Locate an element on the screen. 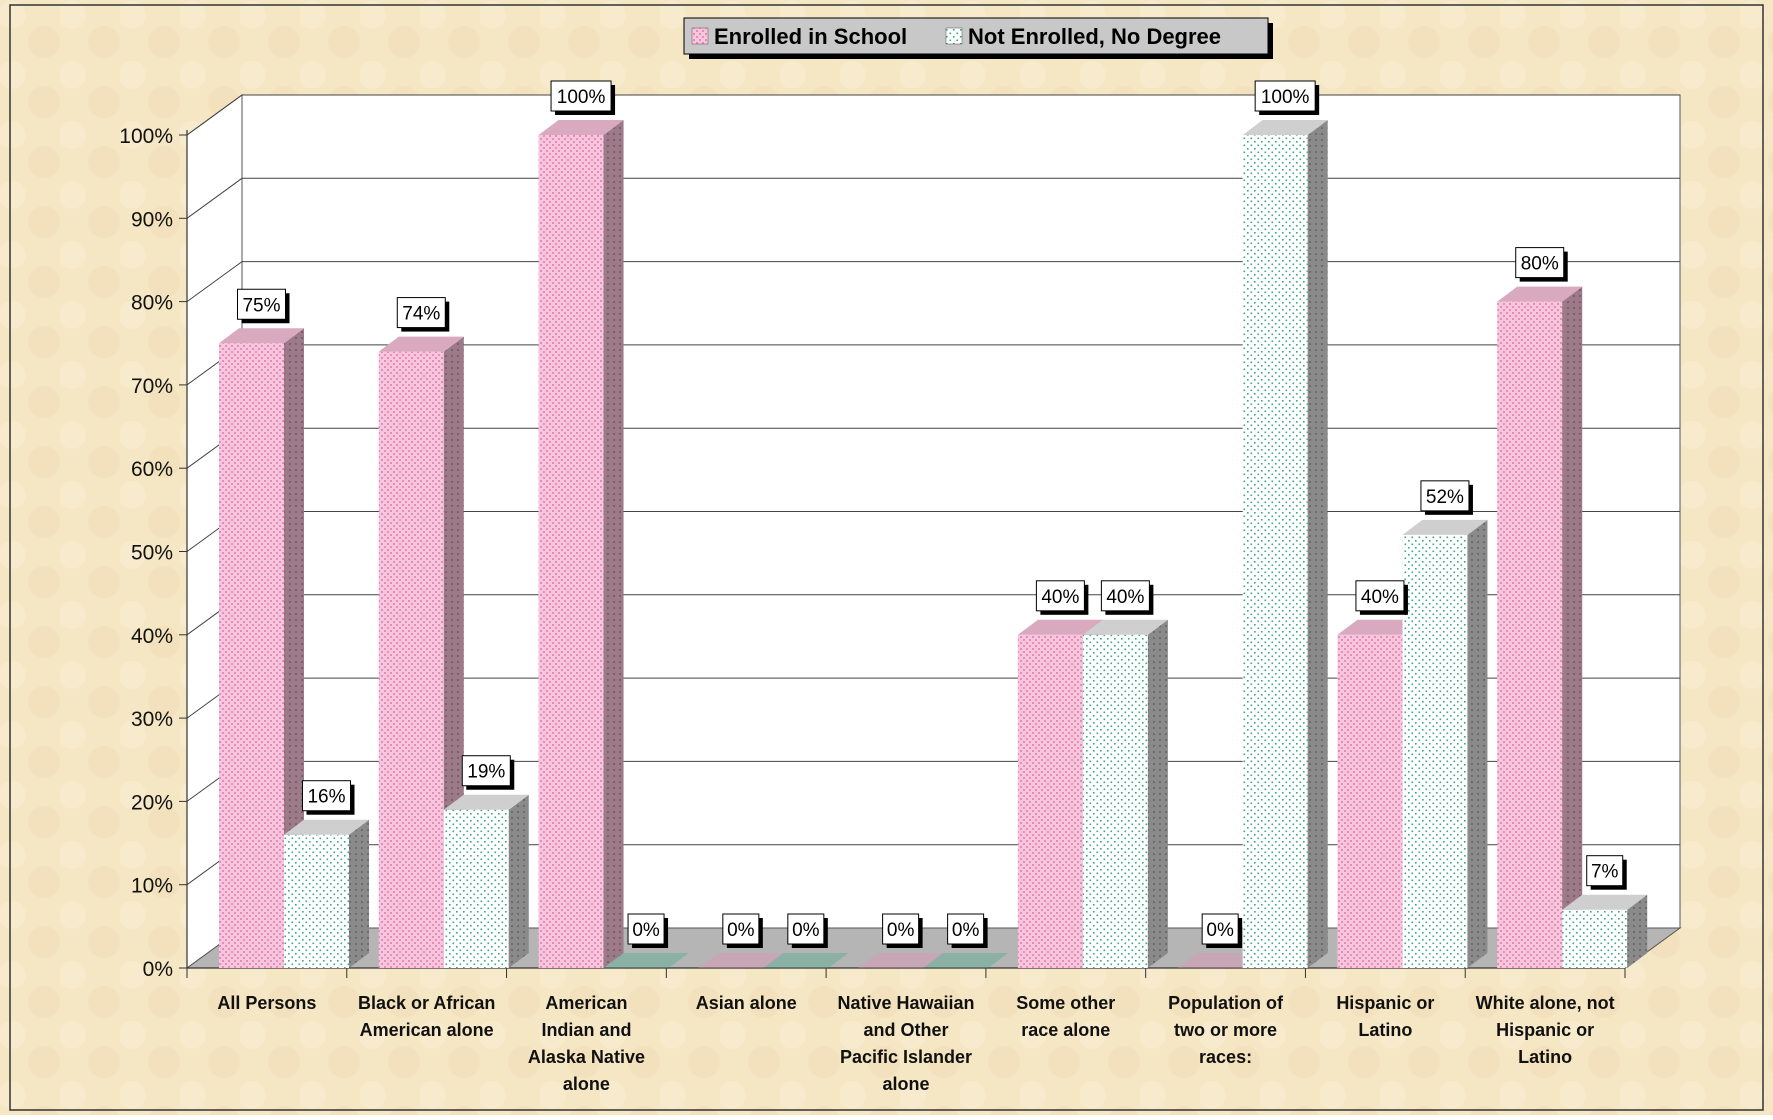 The width and height of the screenshot is (1773, 1120). data-label: 75% is located at coordinates (261, 305).